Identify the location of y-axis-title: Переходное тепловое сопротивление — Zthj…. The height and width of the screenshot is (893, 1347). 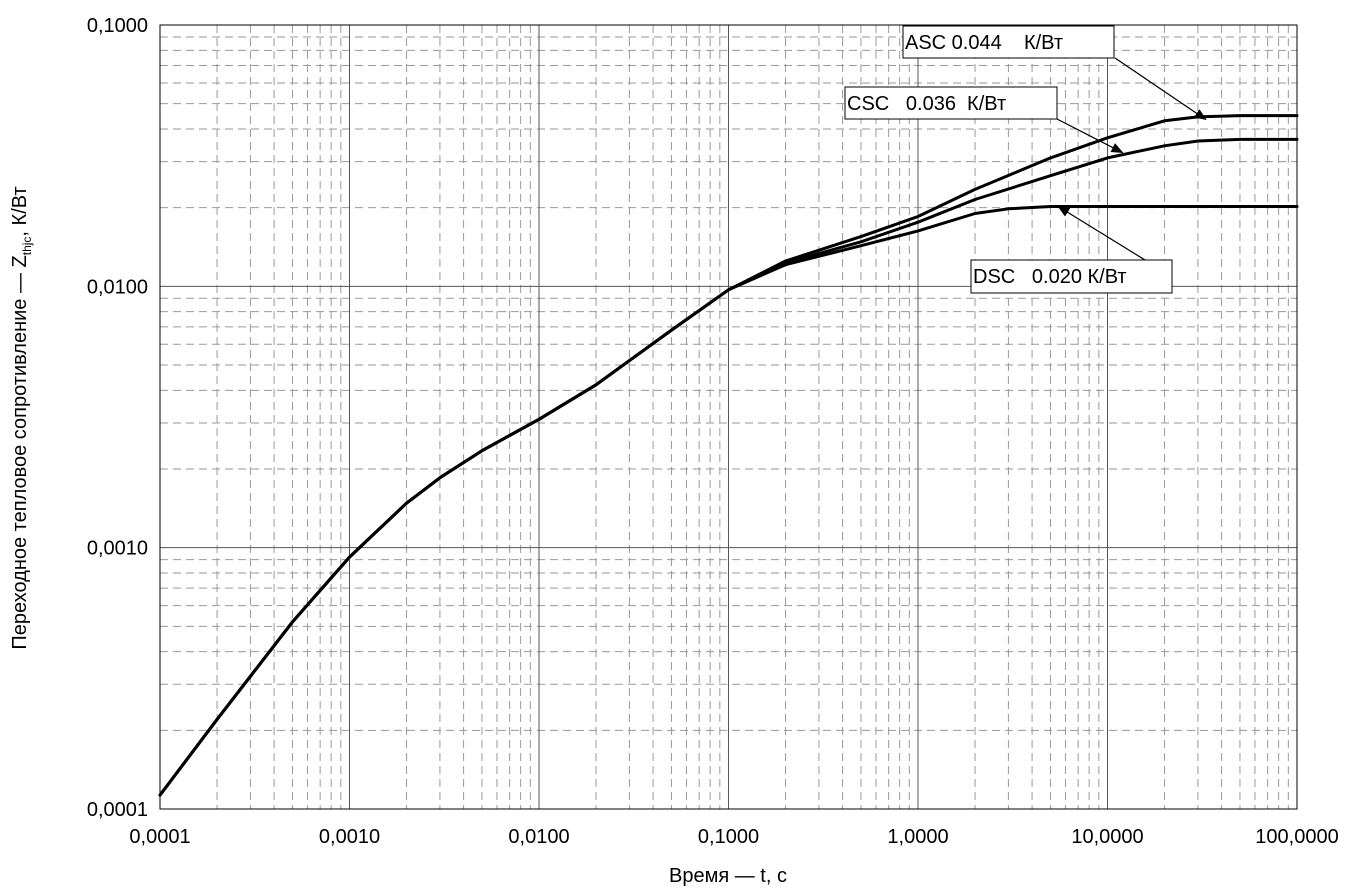
(21, 417).